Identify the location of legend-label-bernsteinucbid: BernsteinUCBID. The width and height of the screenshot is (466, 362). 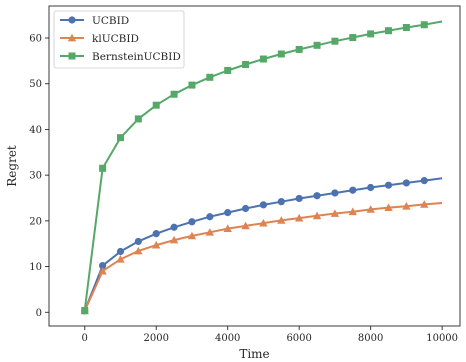
(136, 57).